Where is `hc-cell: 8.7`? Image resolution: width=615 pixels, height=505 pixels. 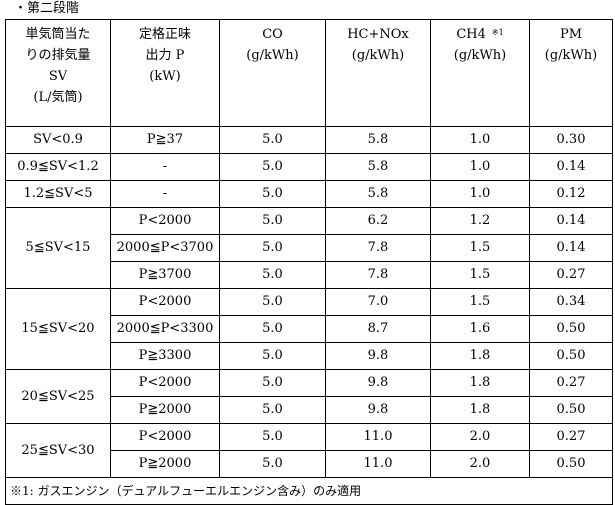 hc-cell: 8.7 is located at coordinates (378, 329).